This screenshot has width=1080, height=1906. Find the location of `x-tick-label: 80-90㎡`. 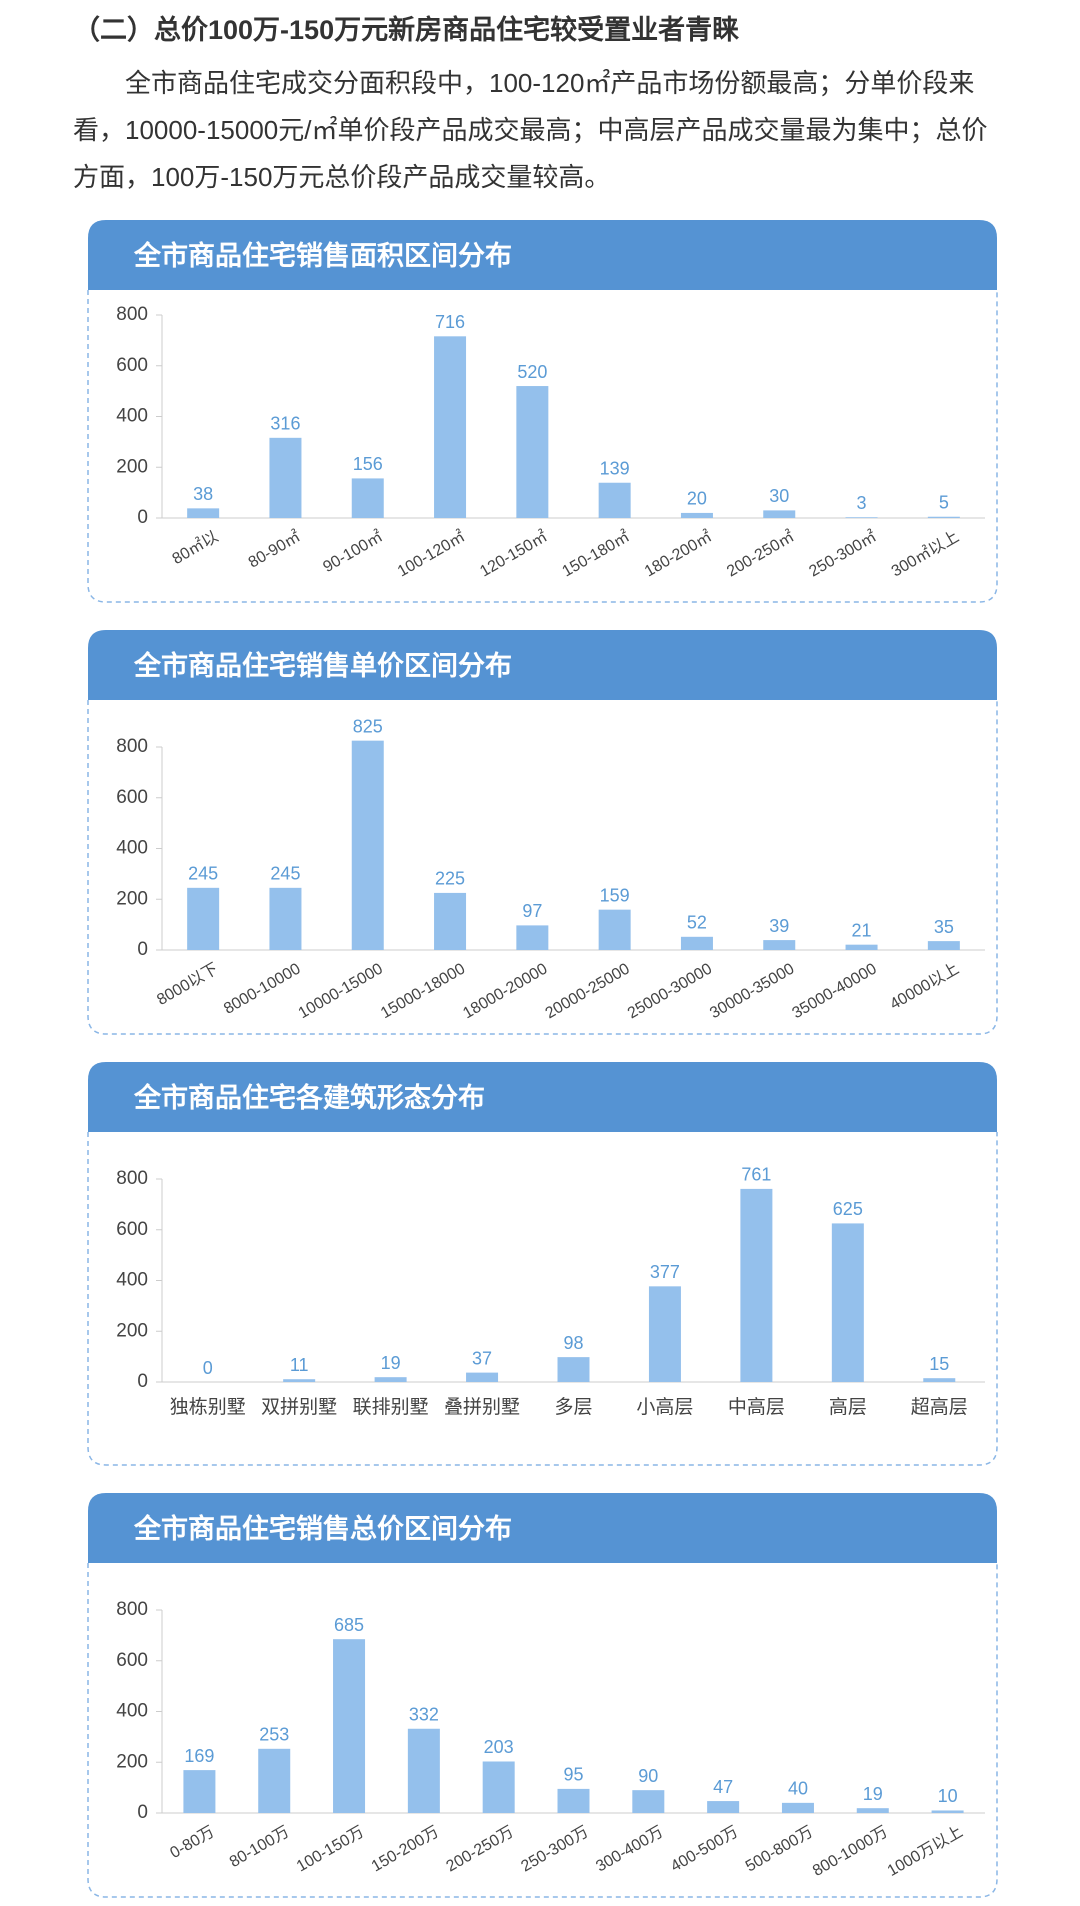

x-tick-label: 80-90㎡ is located at coordinates (274, 550).